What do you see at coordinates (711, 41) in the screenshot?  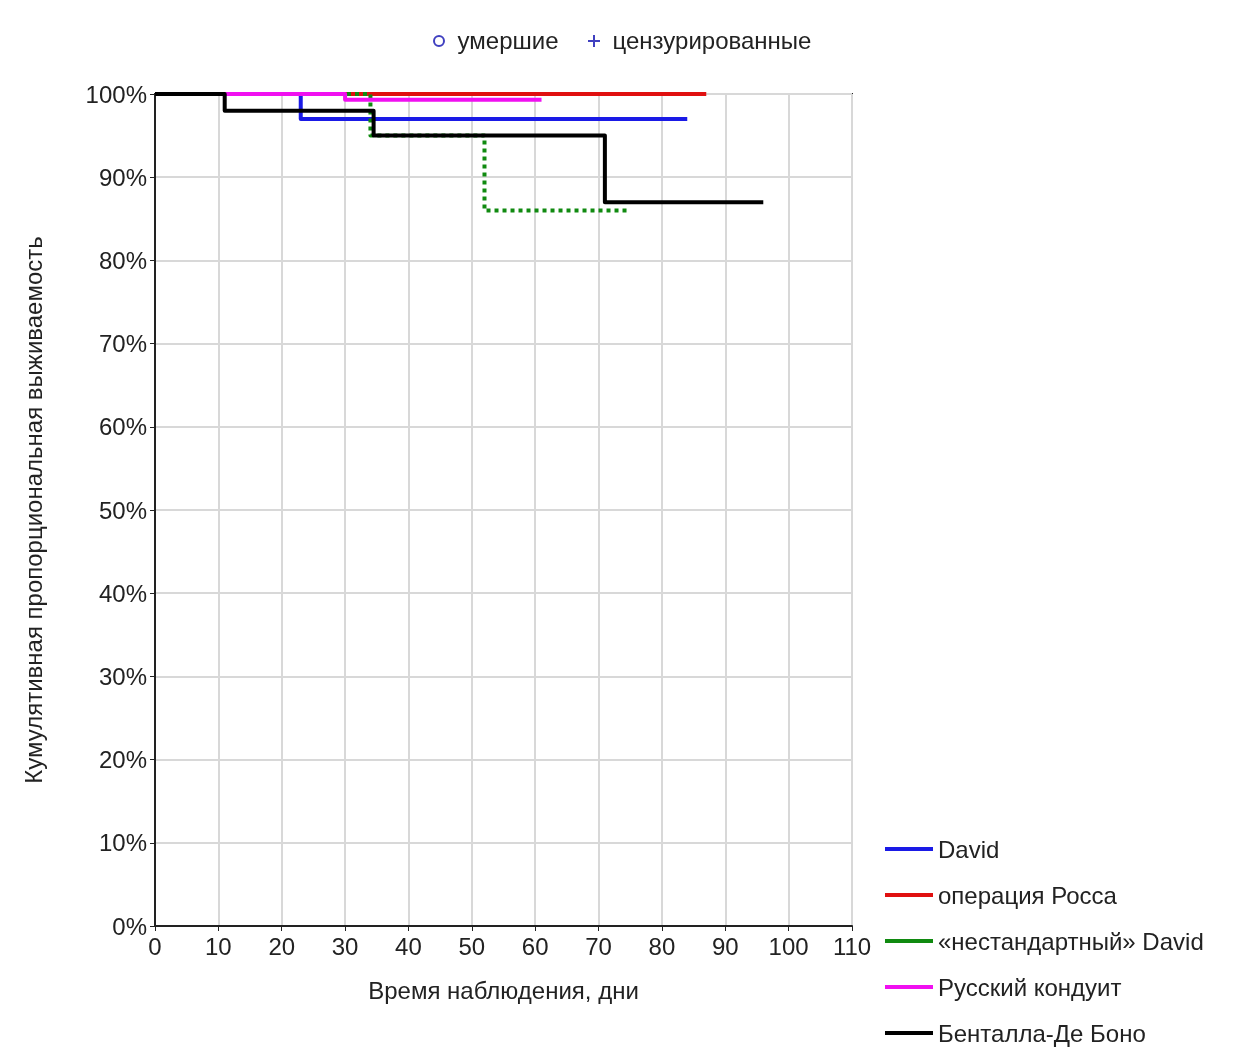 I see `text: цензурированные` at bounding box center [711, 41].